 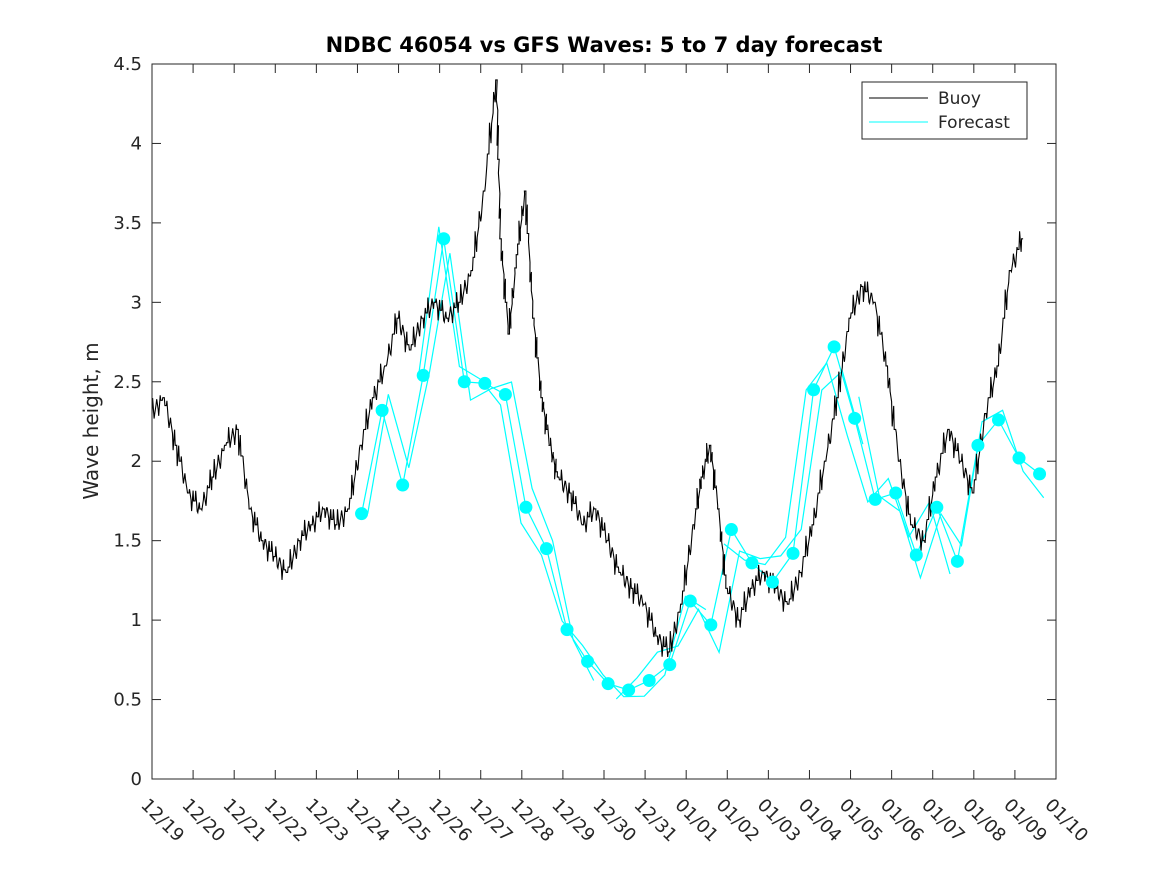 I want to click on y-tick-label: 0.5, so click(x=127, y=700).